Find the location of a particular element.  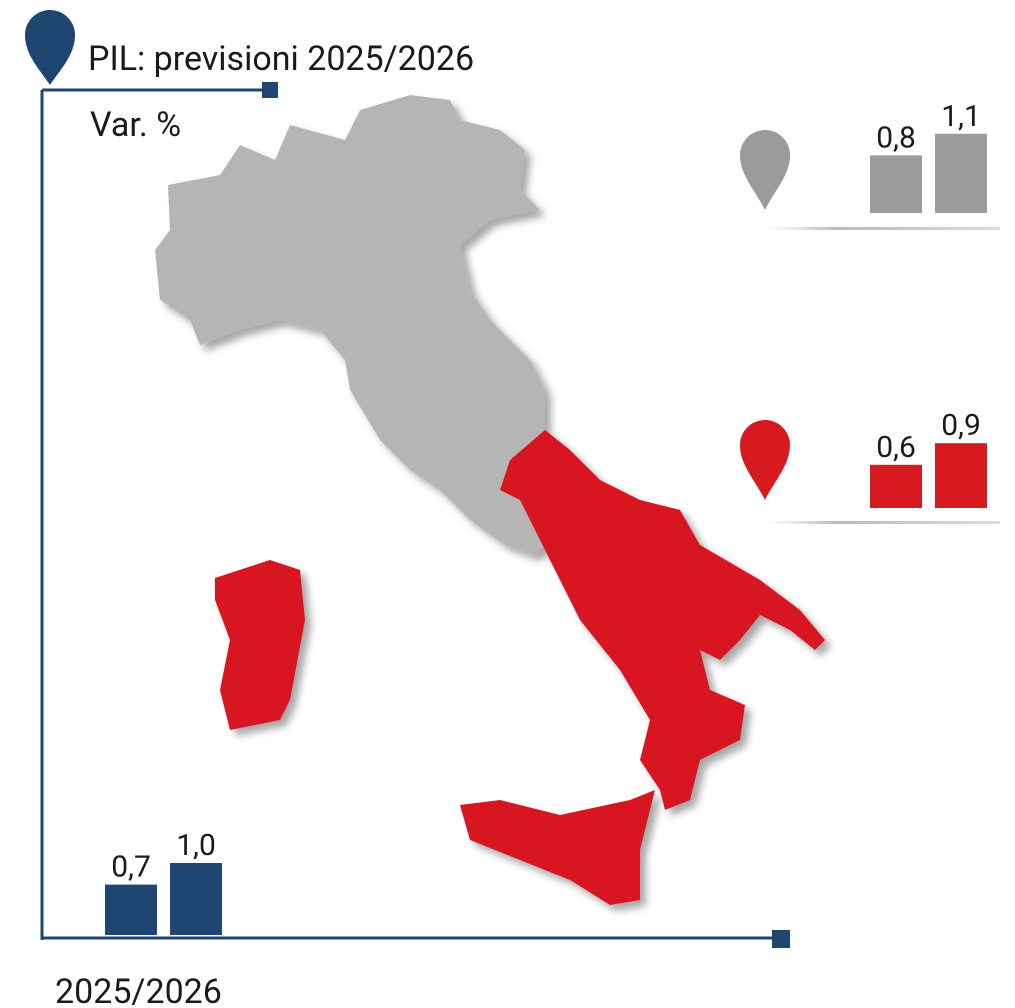

footer: 2025/2026 is located at coordinates (138, 990).